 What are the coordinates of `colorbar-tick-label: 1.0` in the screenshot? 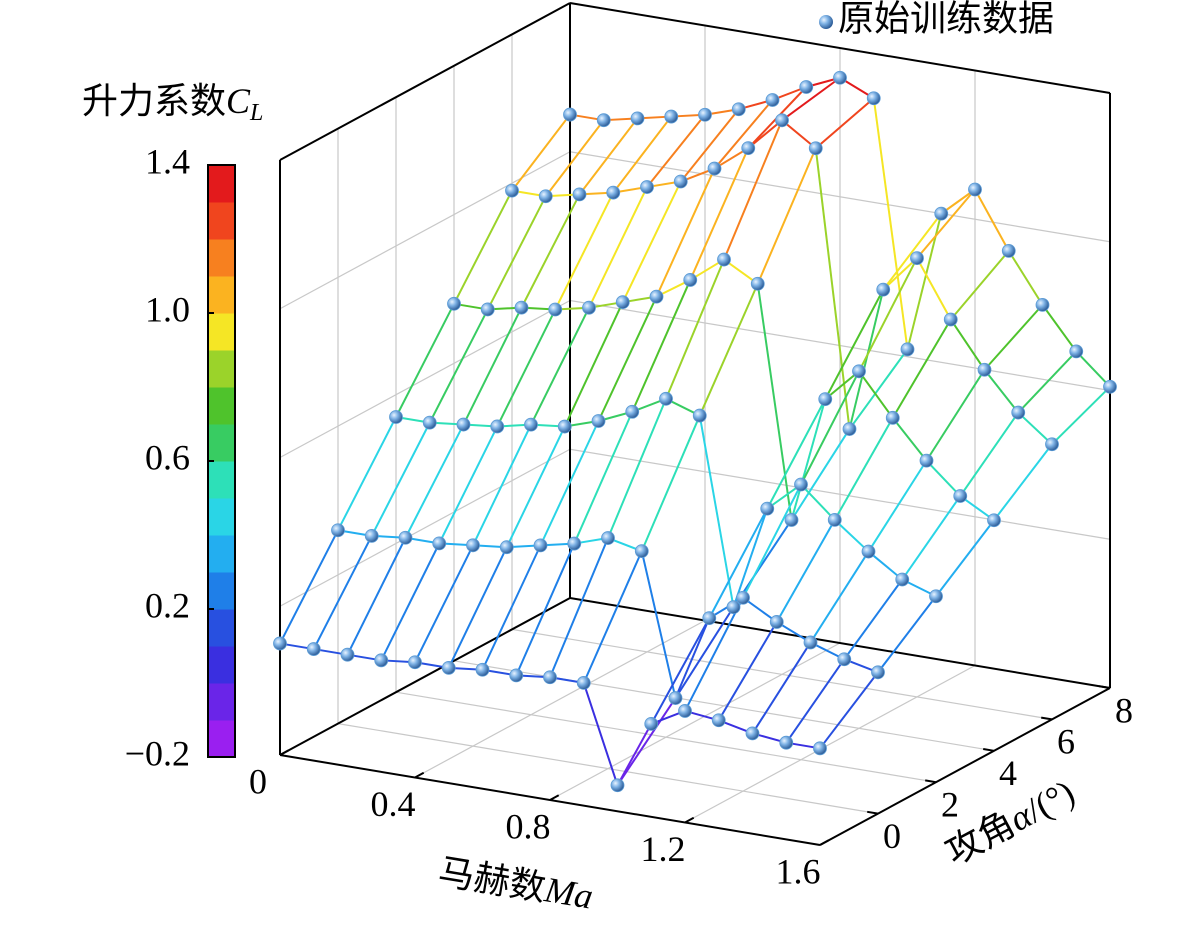 It's located at (167, 309).